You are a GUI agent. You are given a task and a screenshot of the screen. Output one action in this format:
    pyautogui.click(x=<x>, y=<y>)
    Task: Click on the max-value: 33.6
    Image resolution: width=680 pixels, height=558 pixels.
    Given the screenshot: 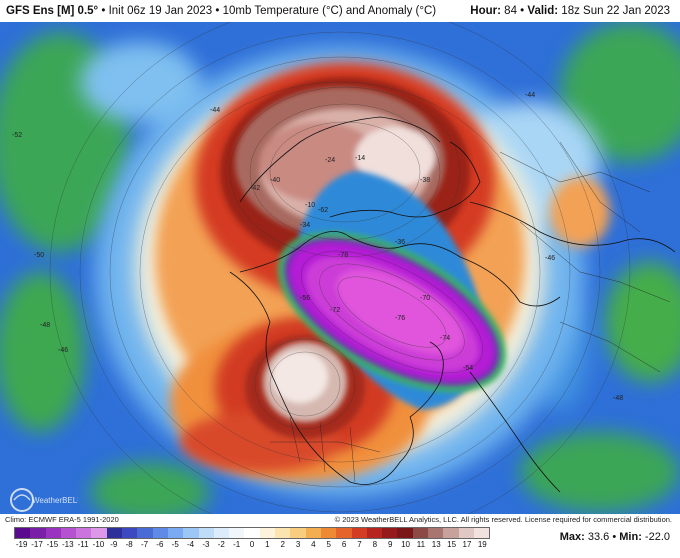 What is the action you would take?
    pyautogui.click(x=598, y=537)
    